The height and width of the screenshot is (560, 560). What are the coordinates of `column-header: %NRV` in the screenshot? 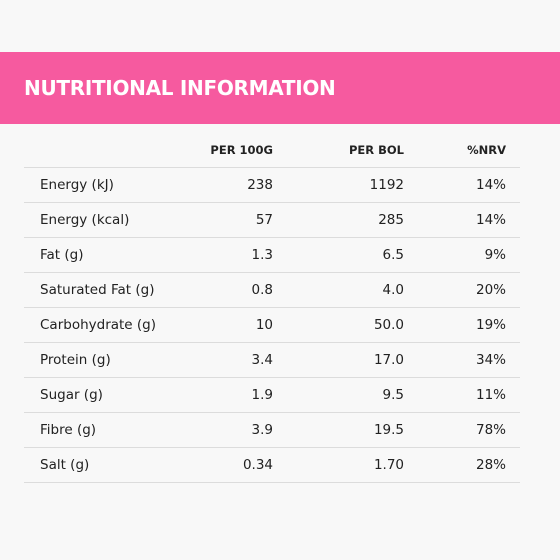 It's located at (486, 150).